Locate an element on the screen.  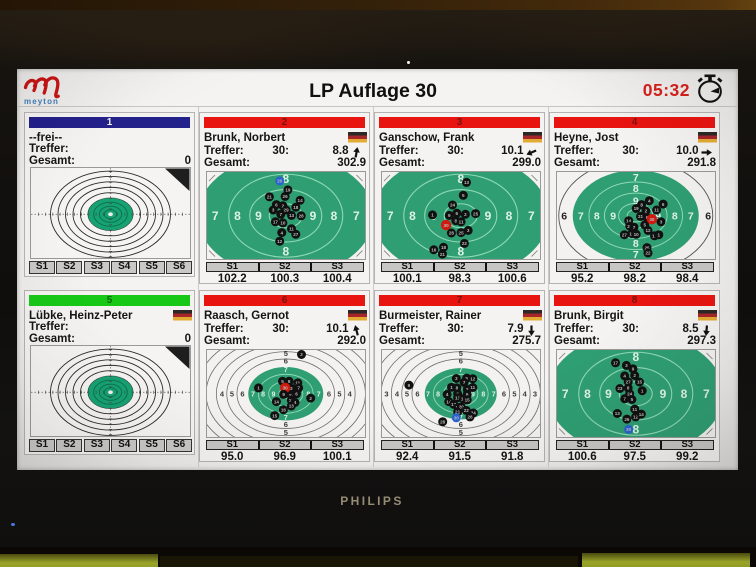
svg-text: 10 is located at coordinates (637, 234).